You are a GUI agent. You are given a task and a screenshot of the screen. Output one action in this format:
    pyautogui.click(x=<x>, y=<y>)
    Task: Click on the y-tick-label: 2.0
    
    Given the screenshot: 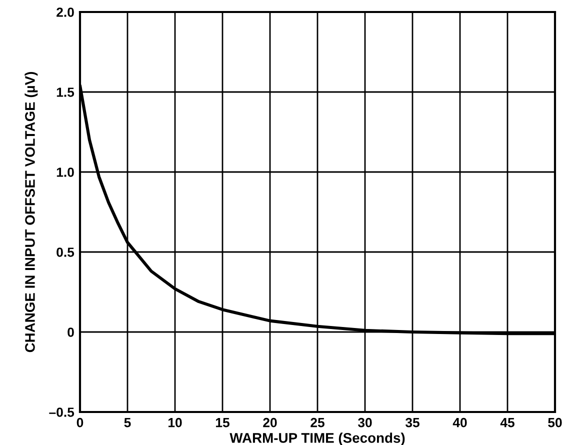 What is the action you would take?
    pyautogui.click(x=65, y=12)
    